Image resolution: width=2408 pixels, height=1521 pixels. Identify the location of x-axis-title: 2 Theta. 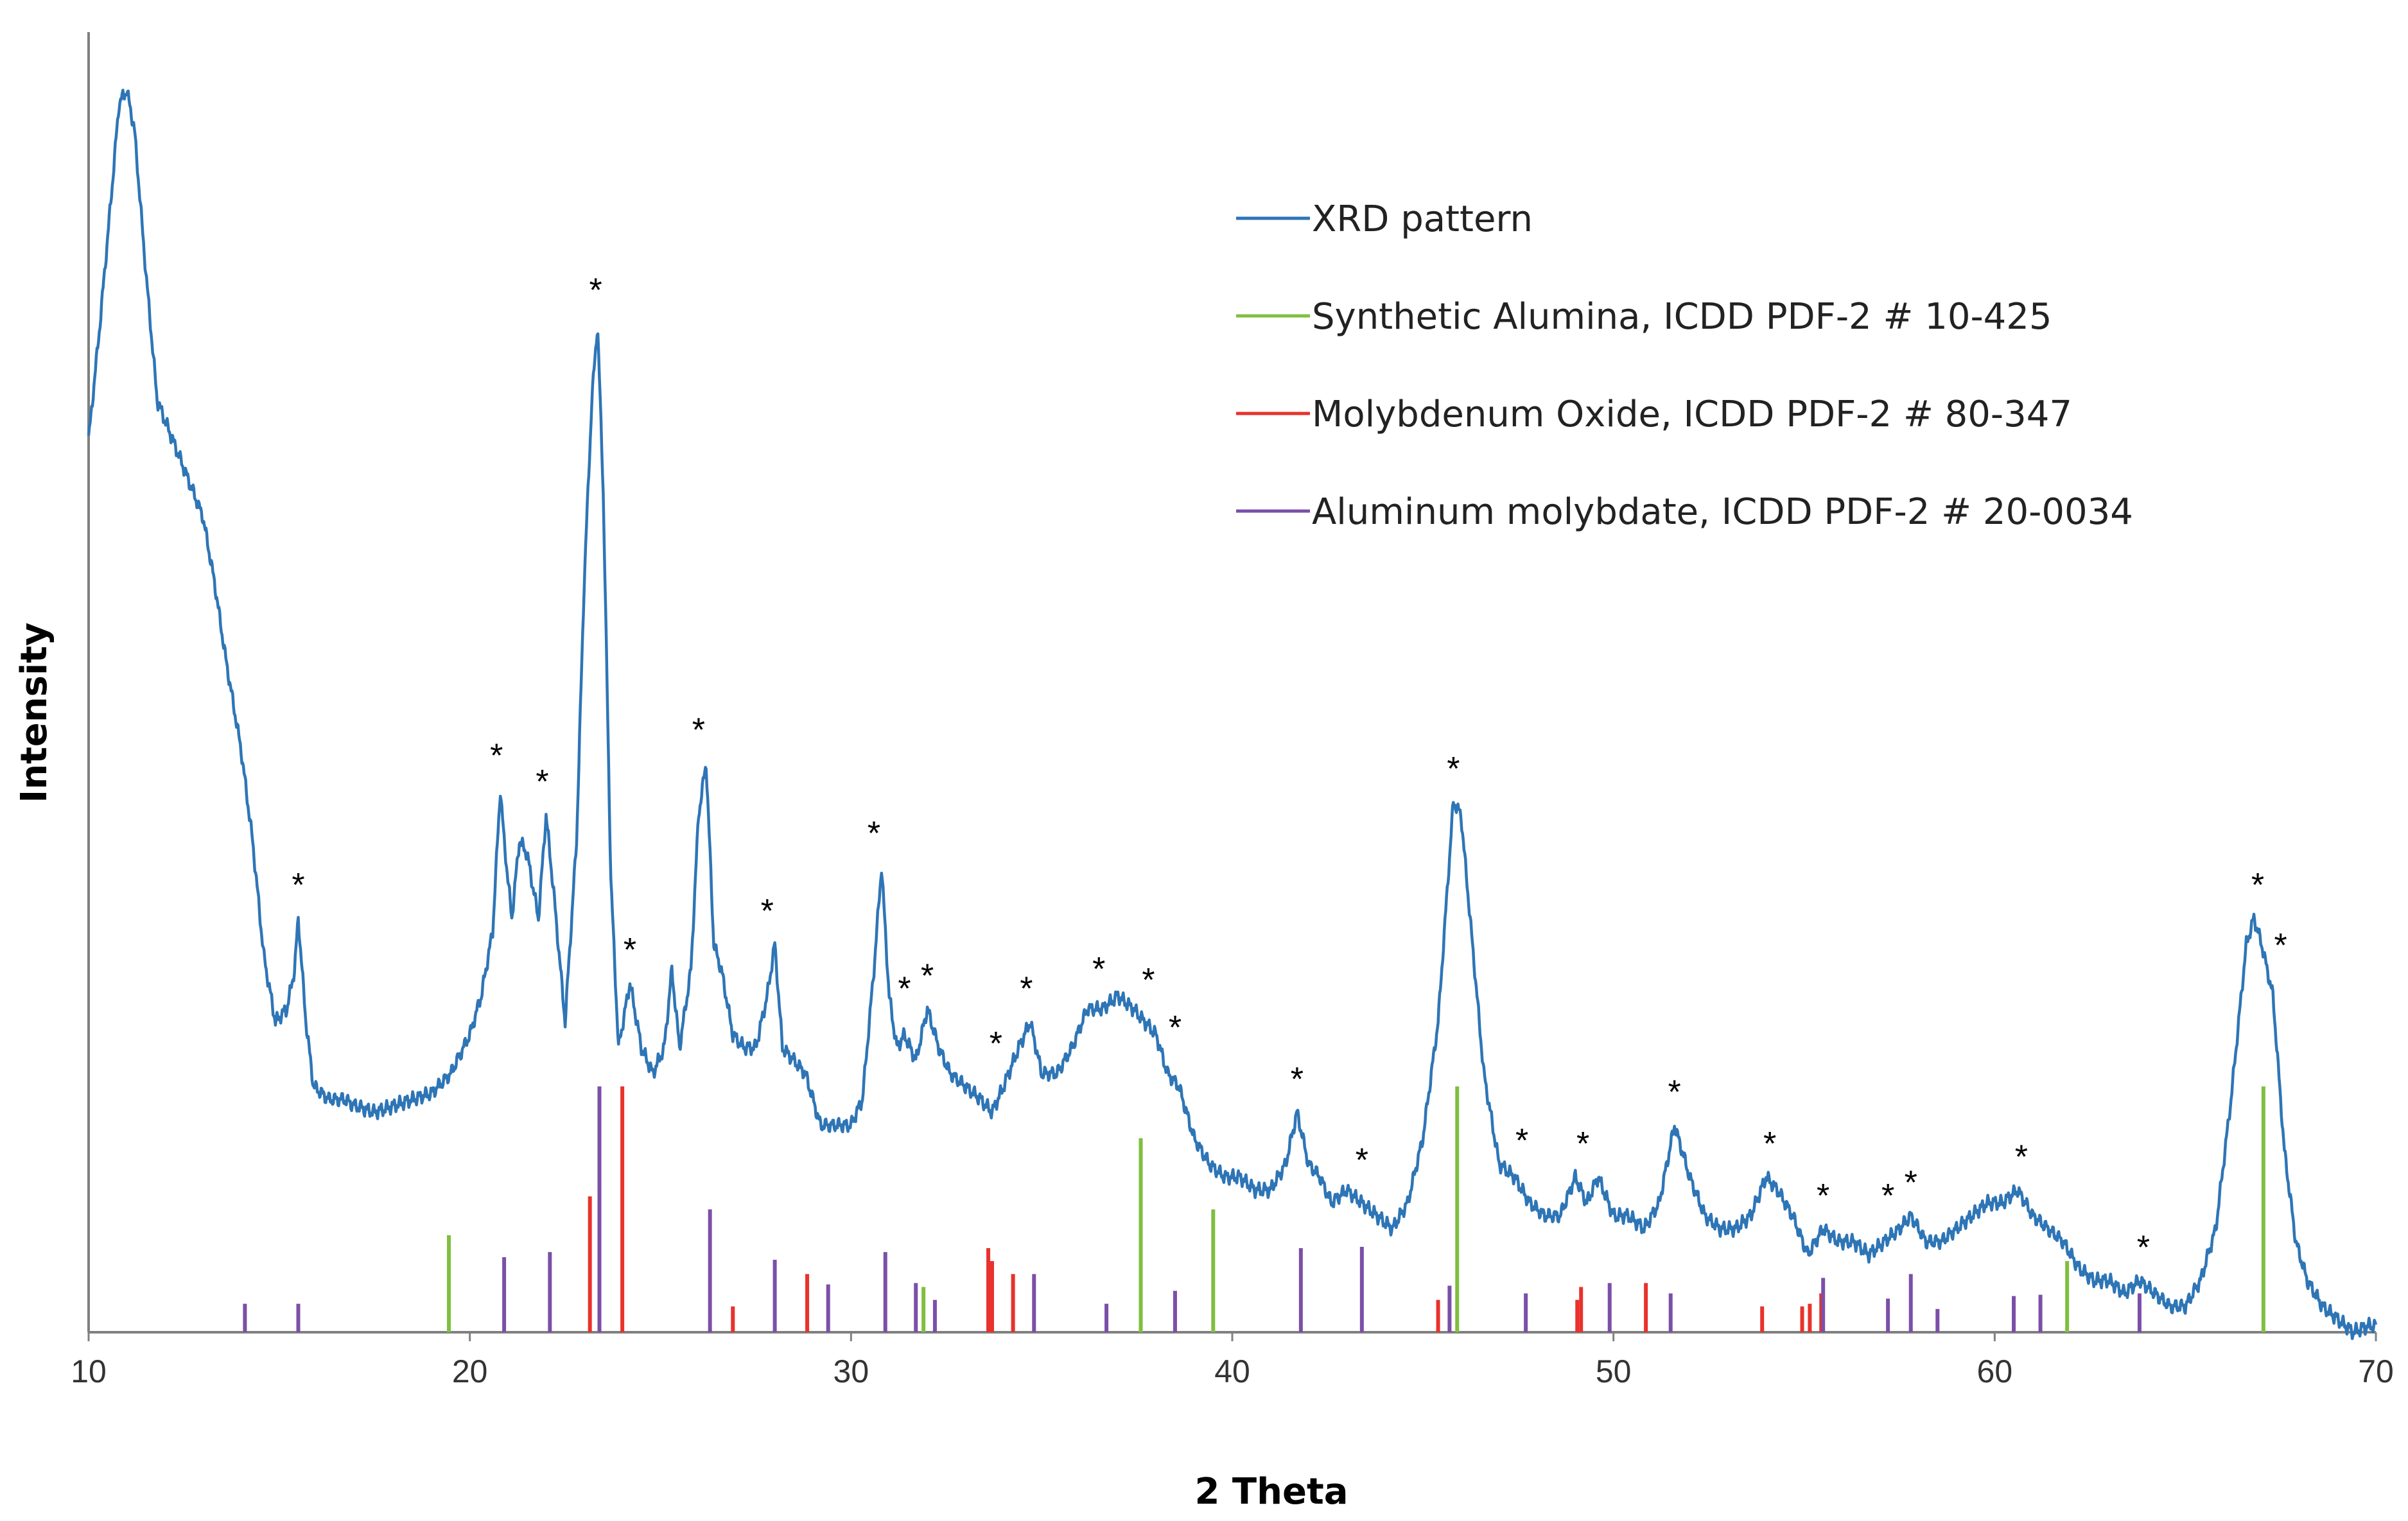
(1271, 1492).